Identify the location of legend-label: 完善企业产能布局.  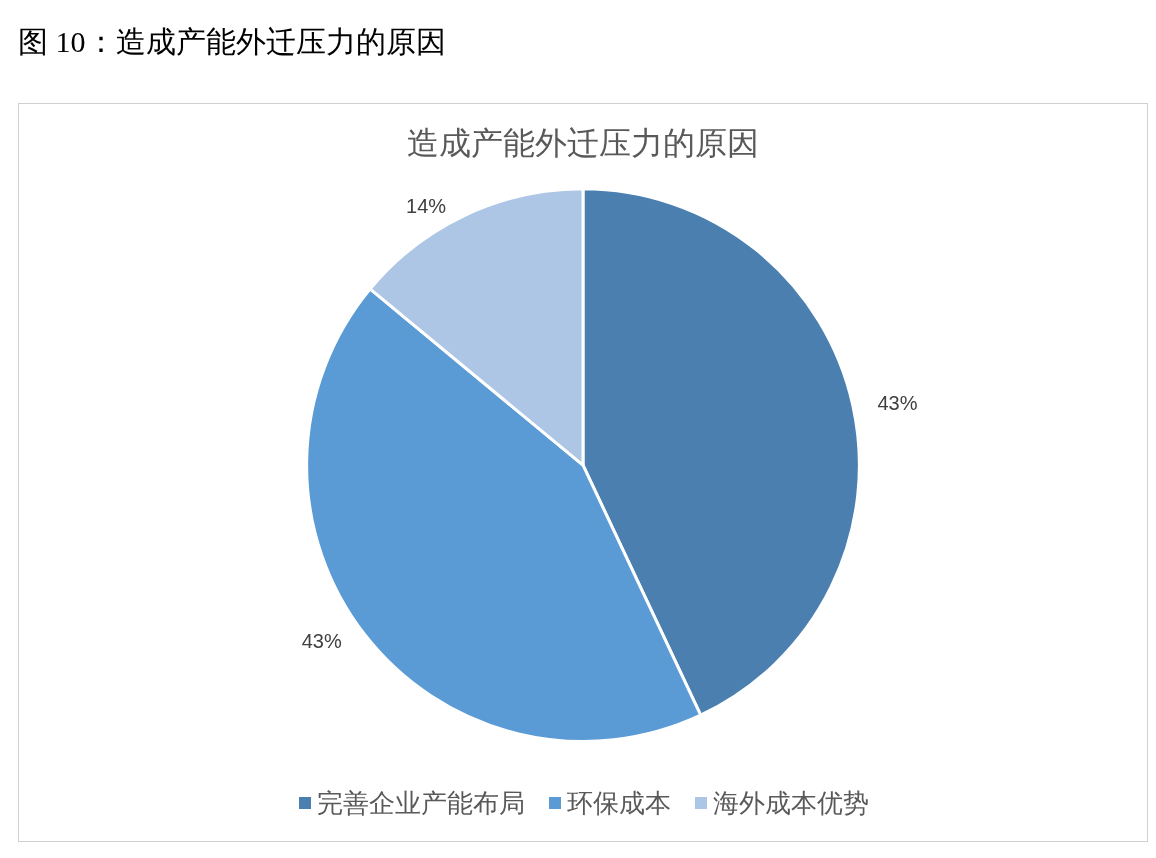
(421, 803).